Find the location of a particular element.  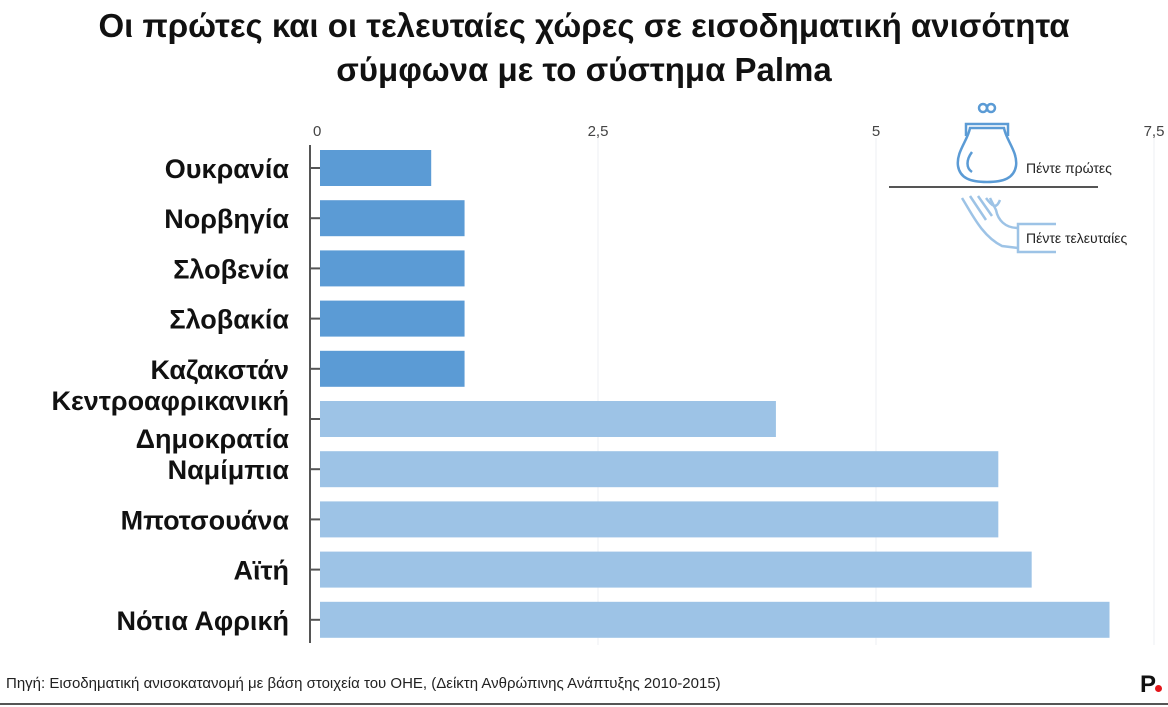

x-tick-label: 2,5 is located at coordinates (598, 131).